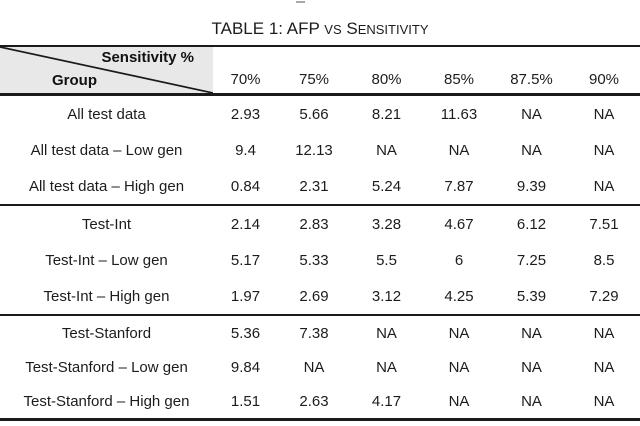 The width and height of the screenshot is (640, 426). Describe the element at coordinates (352, 28) in the screenshot. I see `table-title-subject-initial: S` at that location.